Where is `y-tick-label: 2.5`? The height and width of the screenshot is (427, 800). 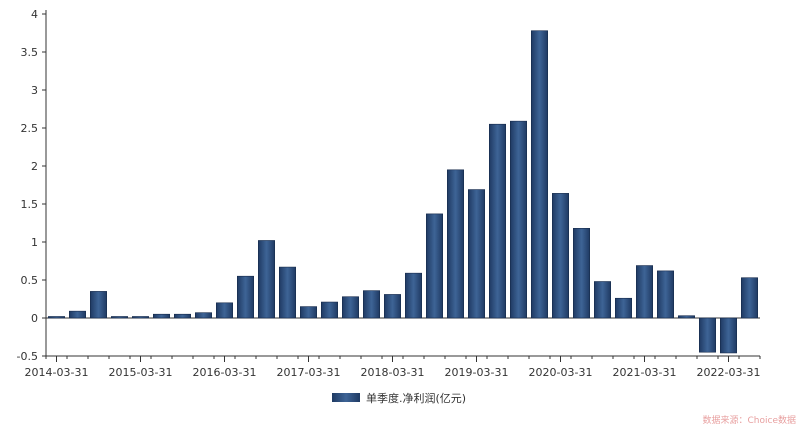
y-tick-label: 2.5 is located at coordinates (30, 128).